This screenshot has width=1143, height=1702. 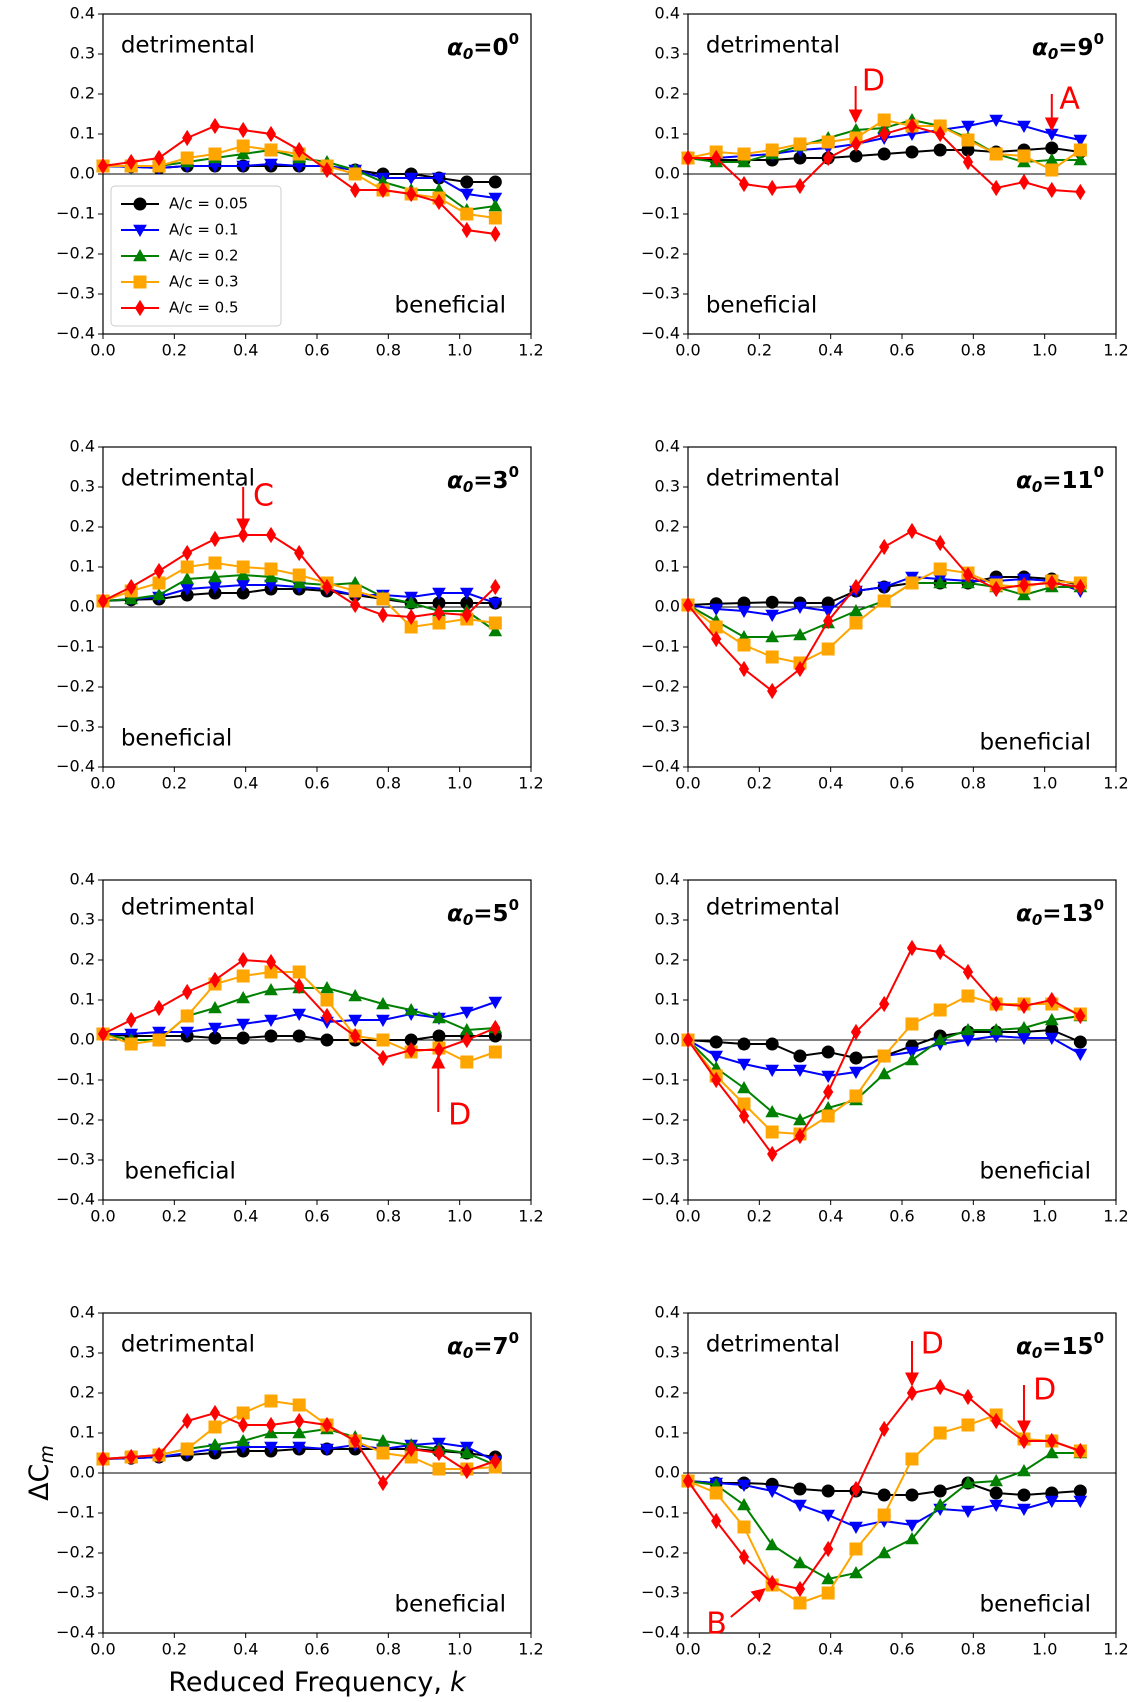 I want to click on panel-title: α0=00, so click(x=483, y=46).